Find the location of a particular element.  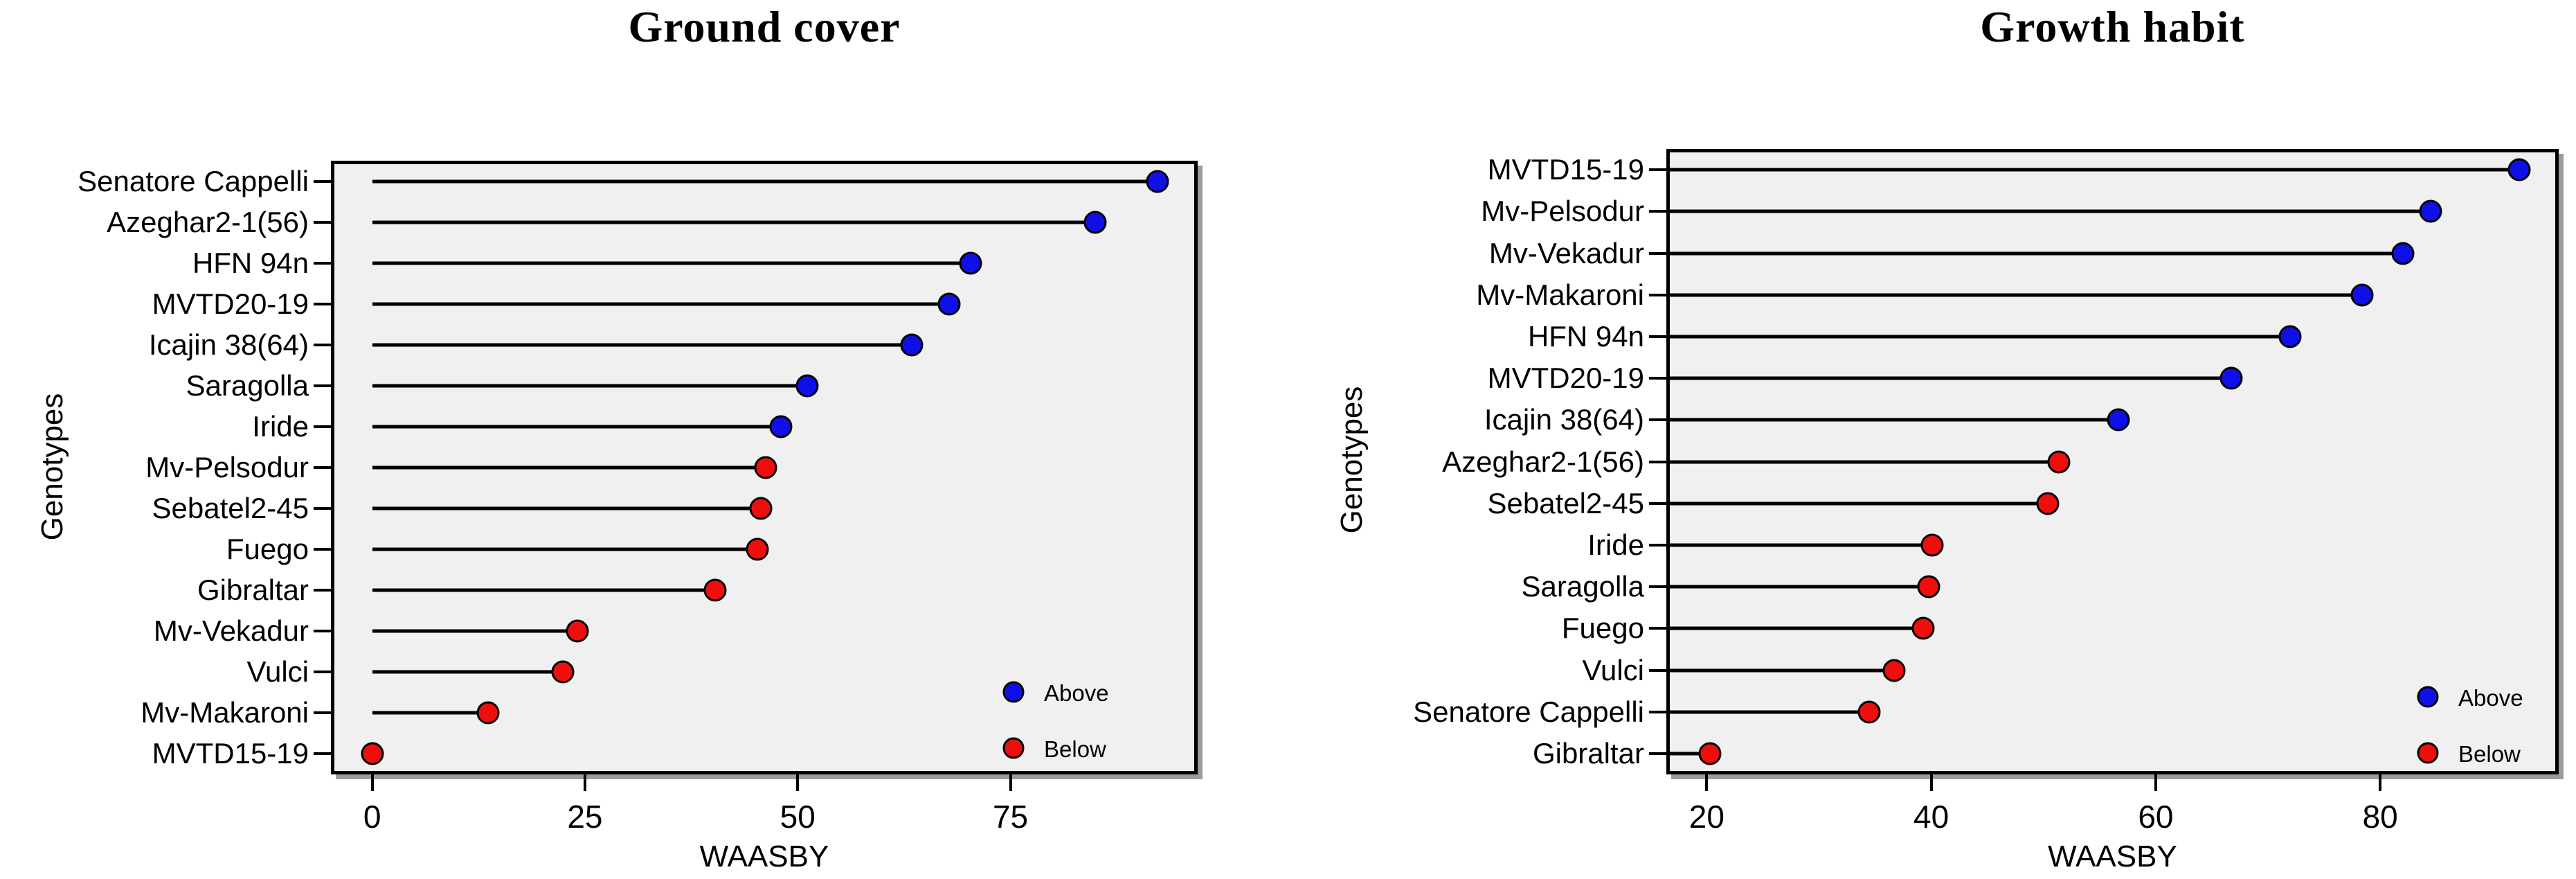

x-tick-label: 40 is located at coordinates (1931, 817).